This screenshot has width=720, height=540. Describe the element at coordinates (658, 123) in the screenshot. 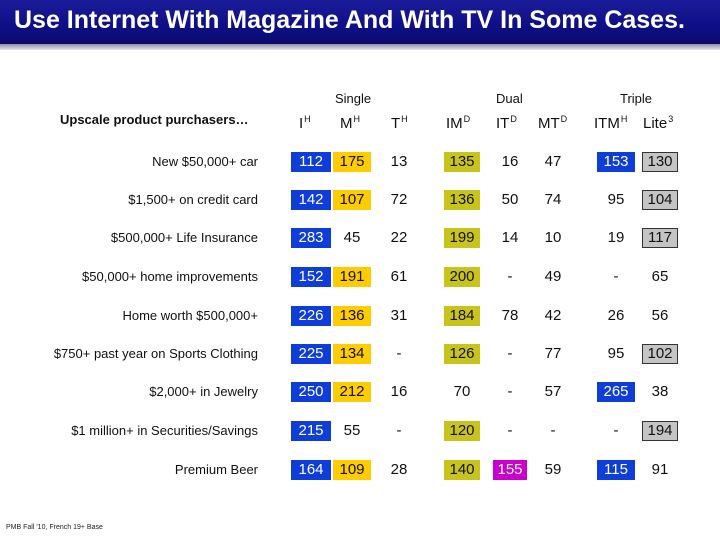

I see `column-header: Lite3` at that location.